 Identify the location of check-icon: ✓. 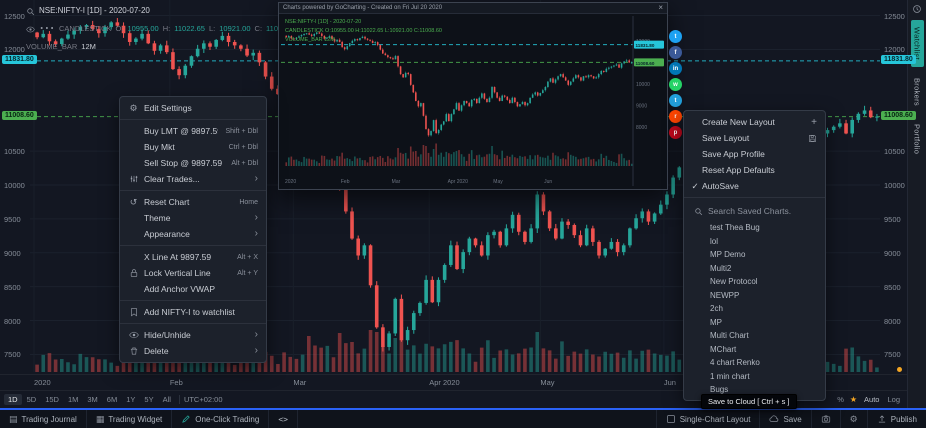
(695, 185).